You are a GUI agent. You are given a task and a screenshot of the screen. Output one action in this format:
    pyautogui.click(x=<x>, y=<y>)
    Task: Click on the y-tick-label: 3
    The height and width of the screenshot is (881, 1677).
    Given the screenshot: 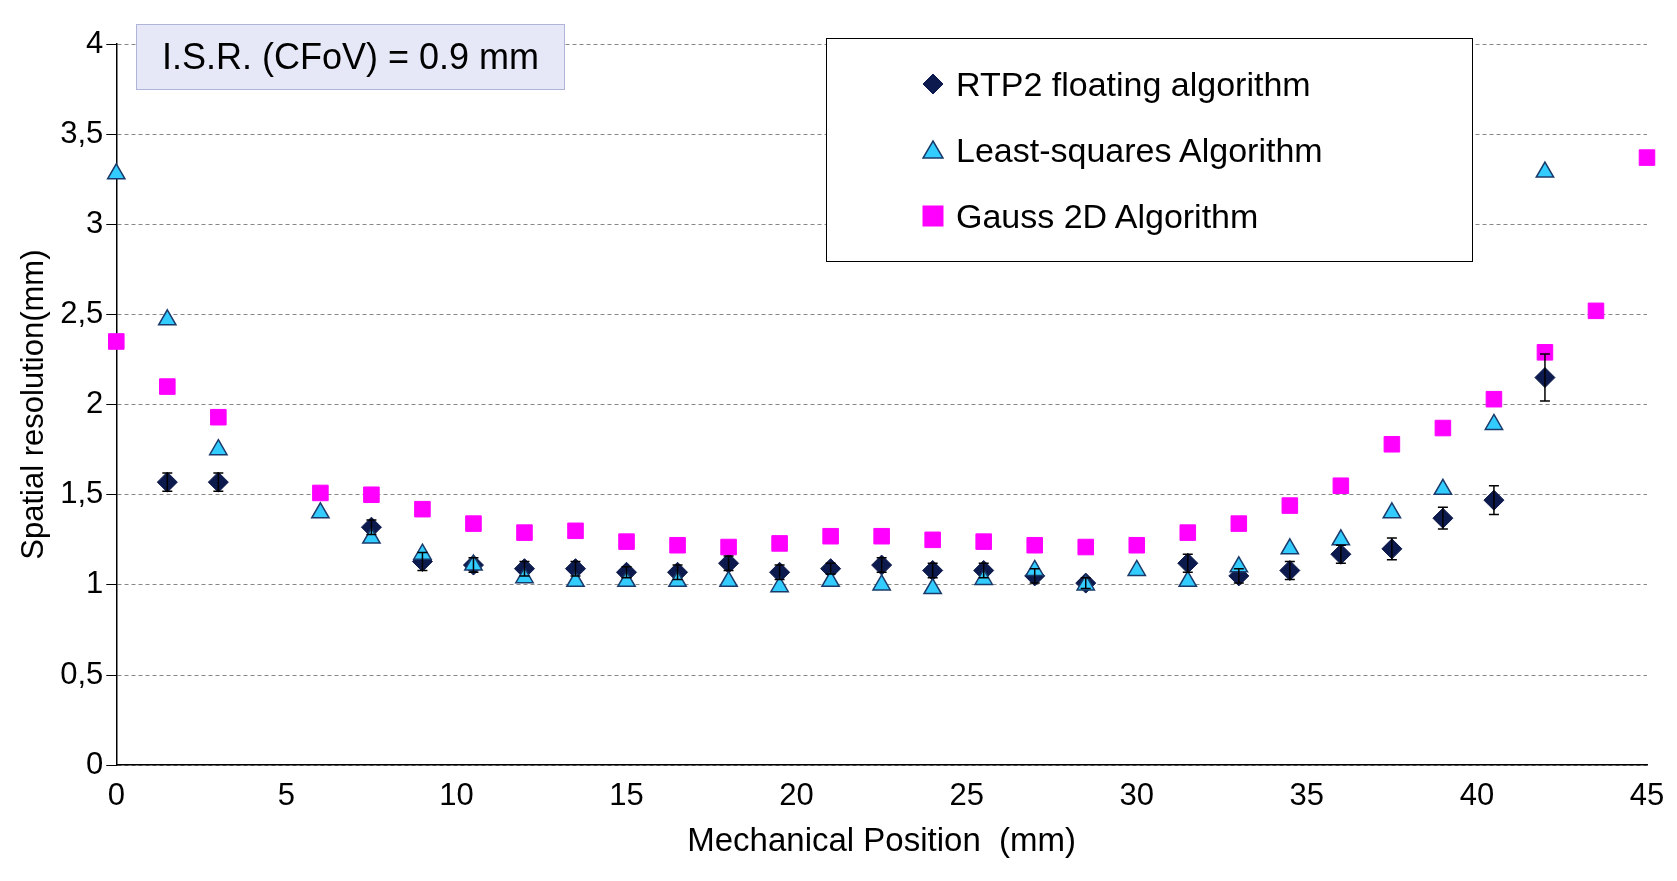 What is the action you would take?
    pyautogui.click(x=95, y=222)
    